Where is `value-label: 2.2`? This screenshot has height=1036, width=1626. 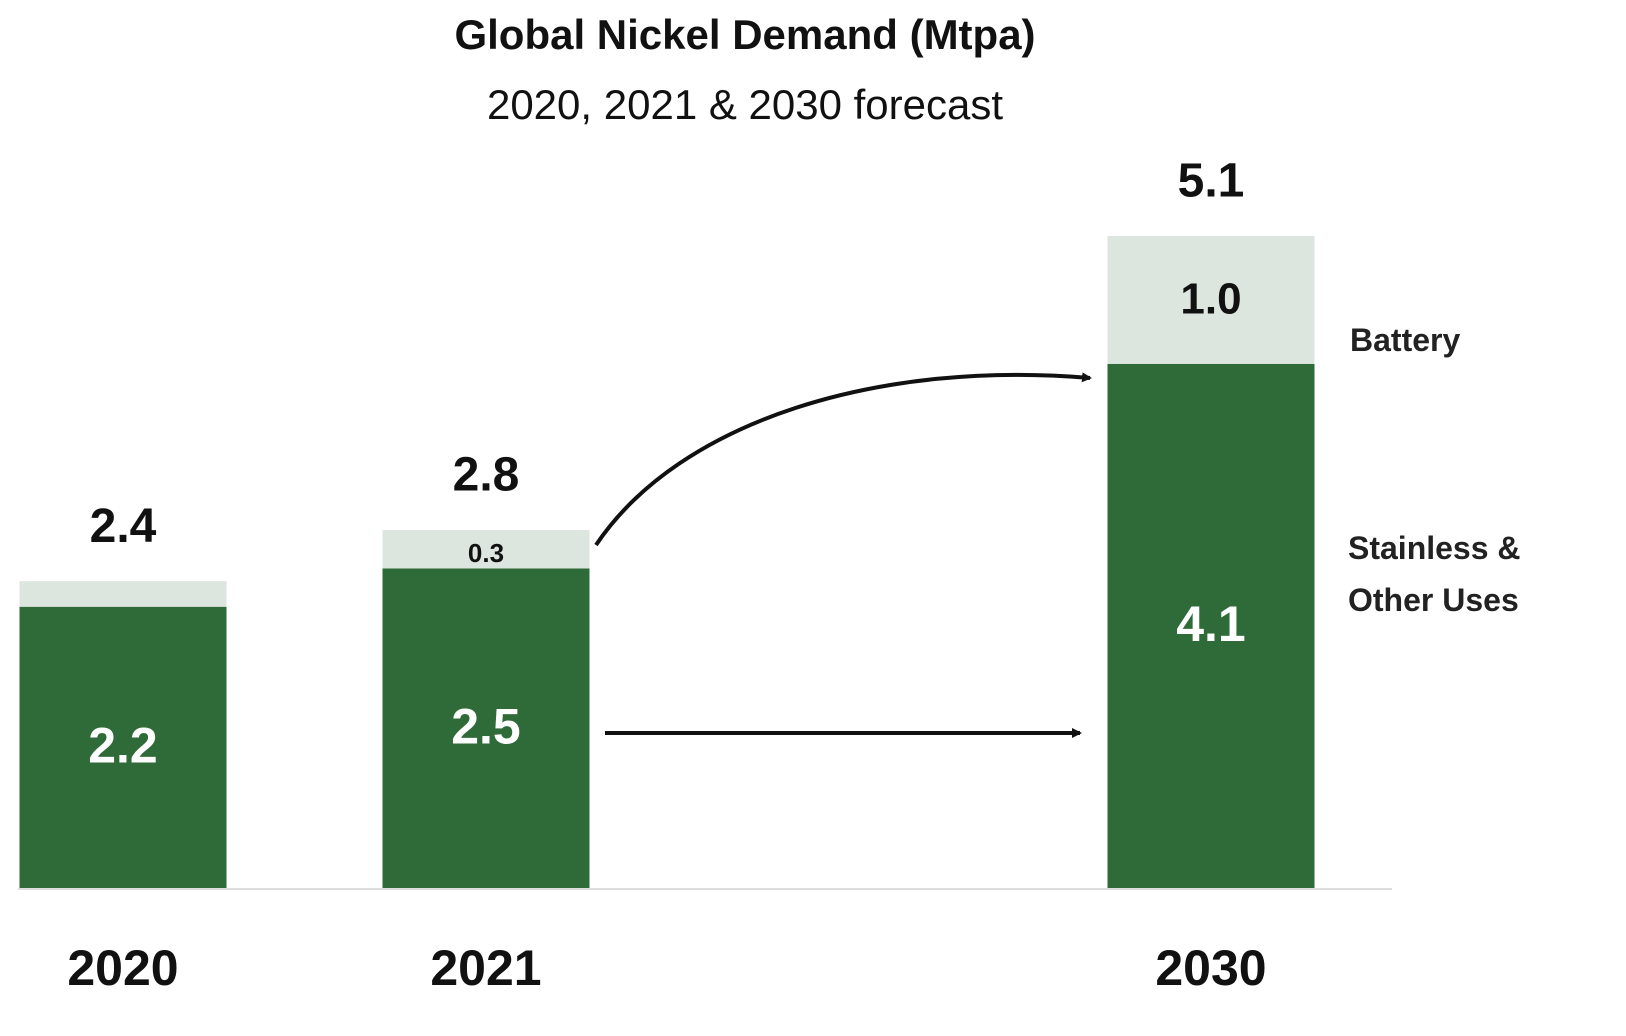
value-label: 2.2 is located at coordinates (123, 746).